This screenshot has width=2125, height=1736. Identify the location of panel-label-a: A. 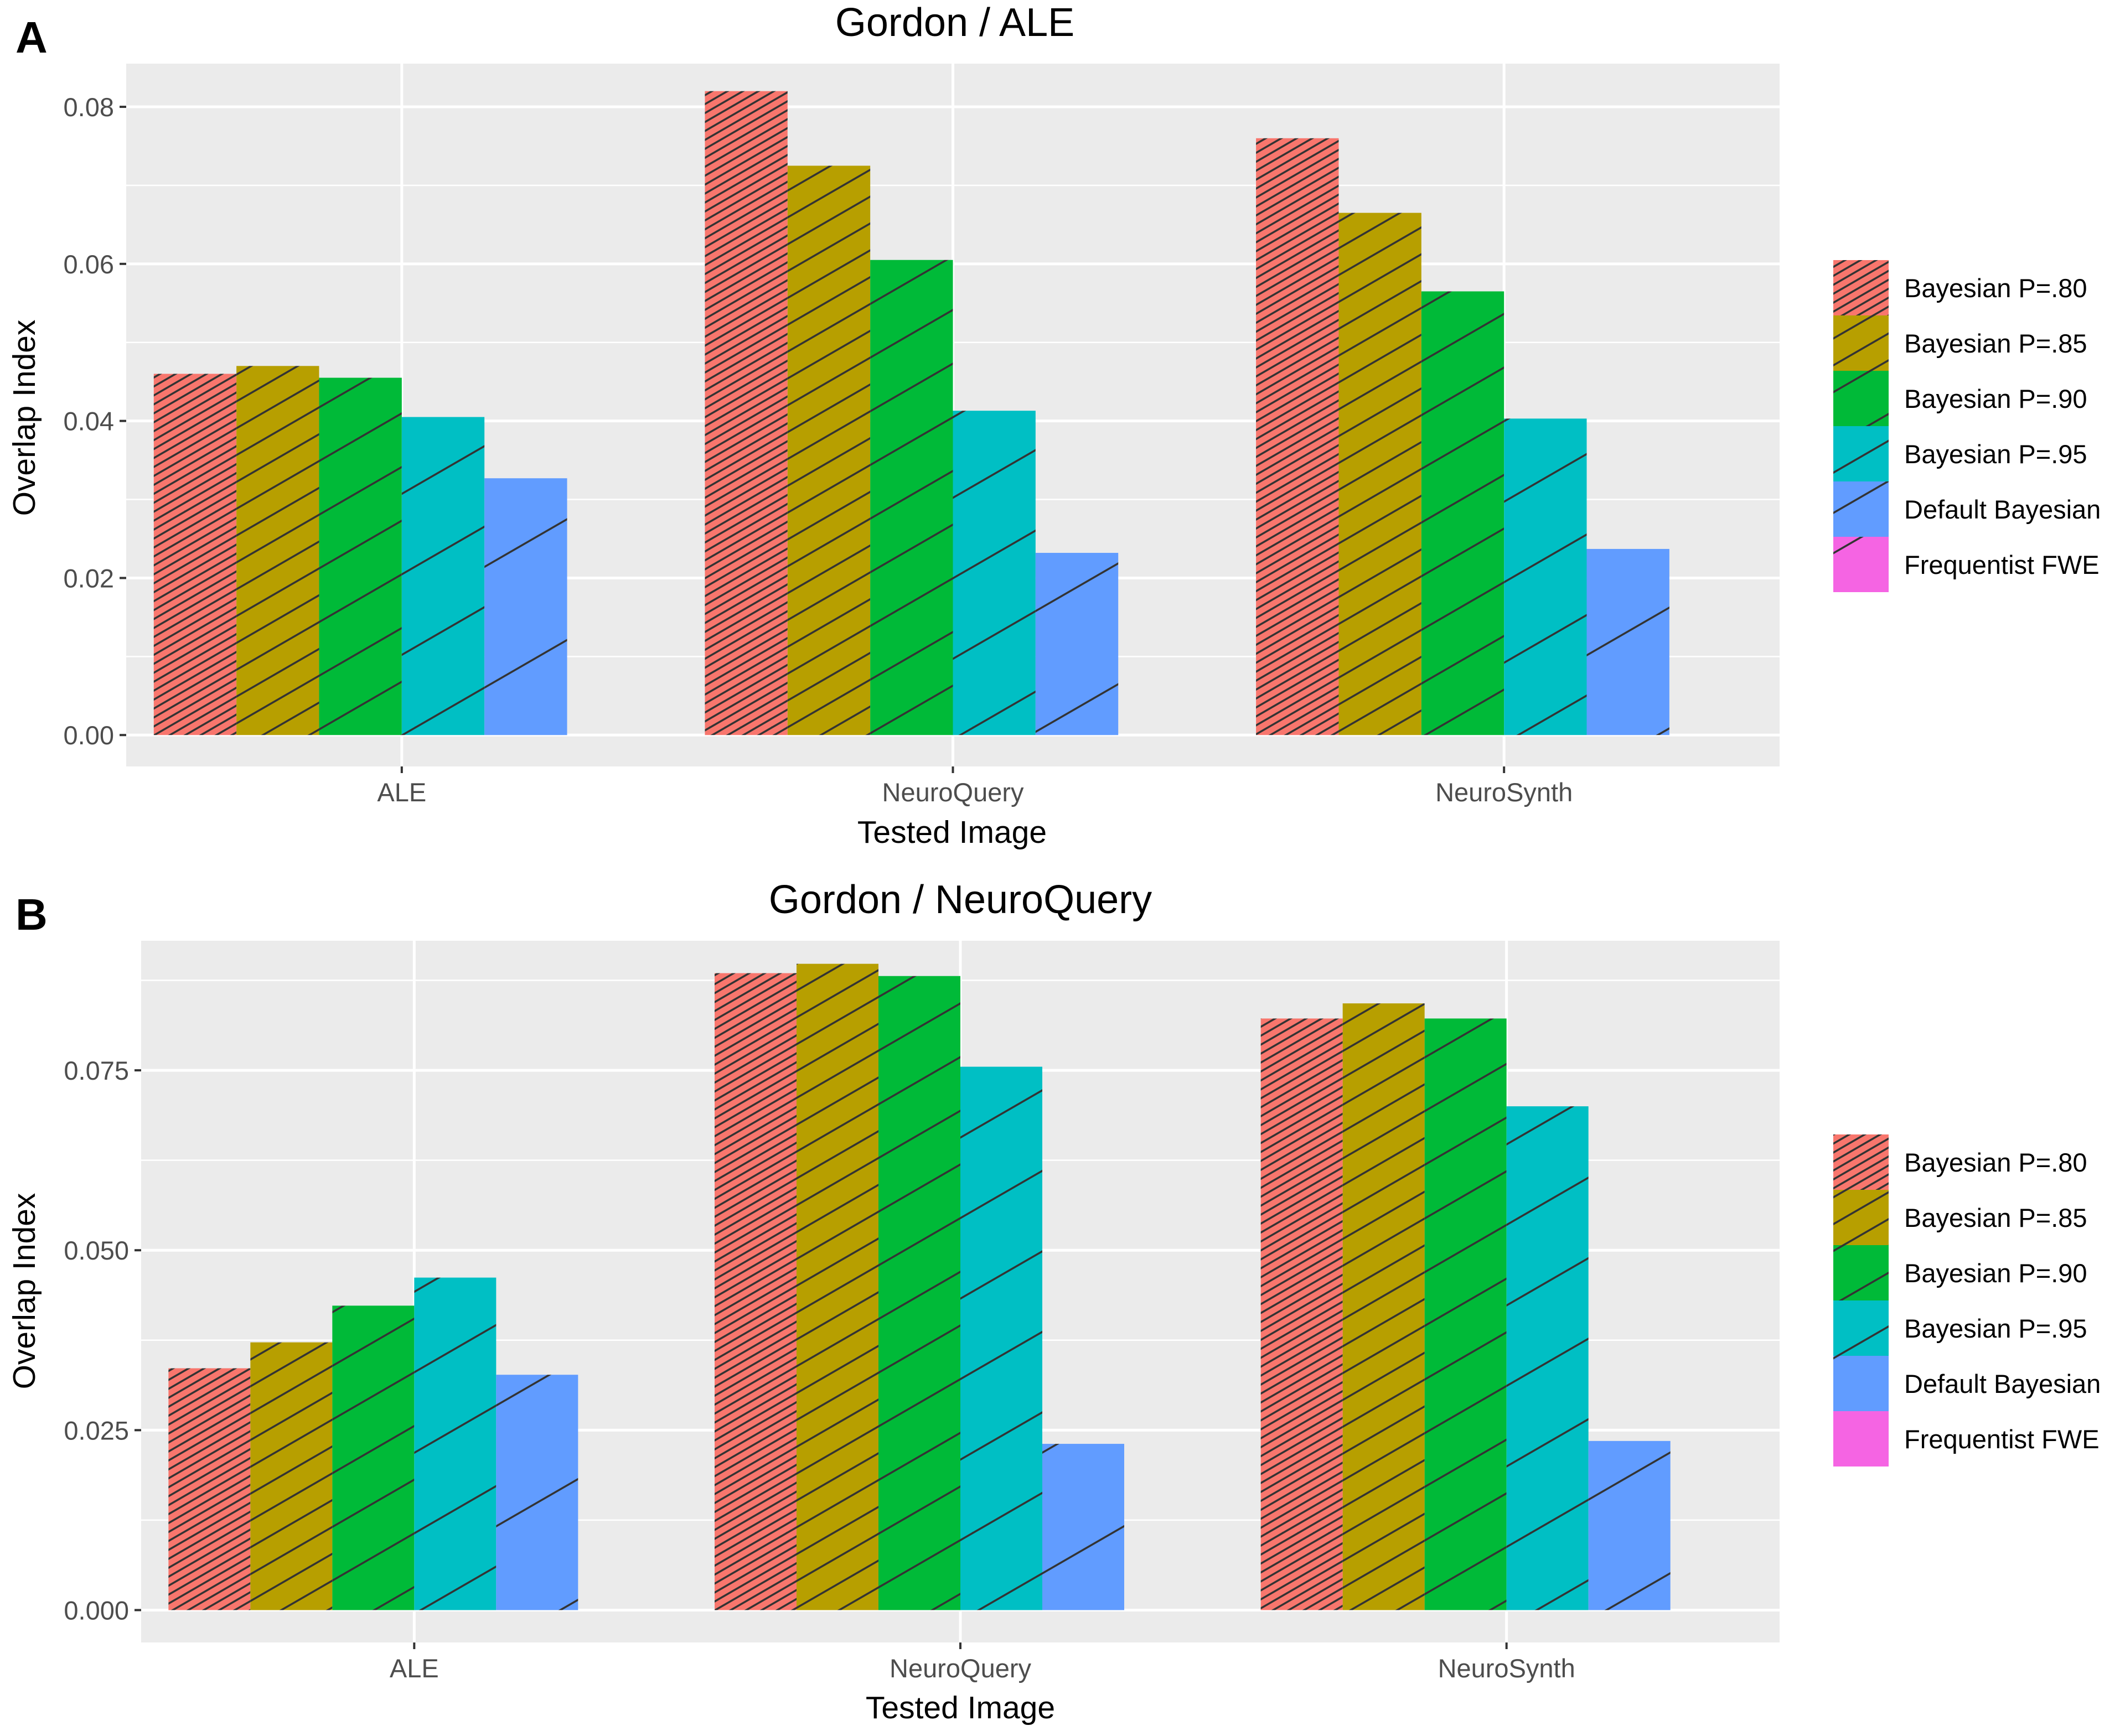
(31, 37).